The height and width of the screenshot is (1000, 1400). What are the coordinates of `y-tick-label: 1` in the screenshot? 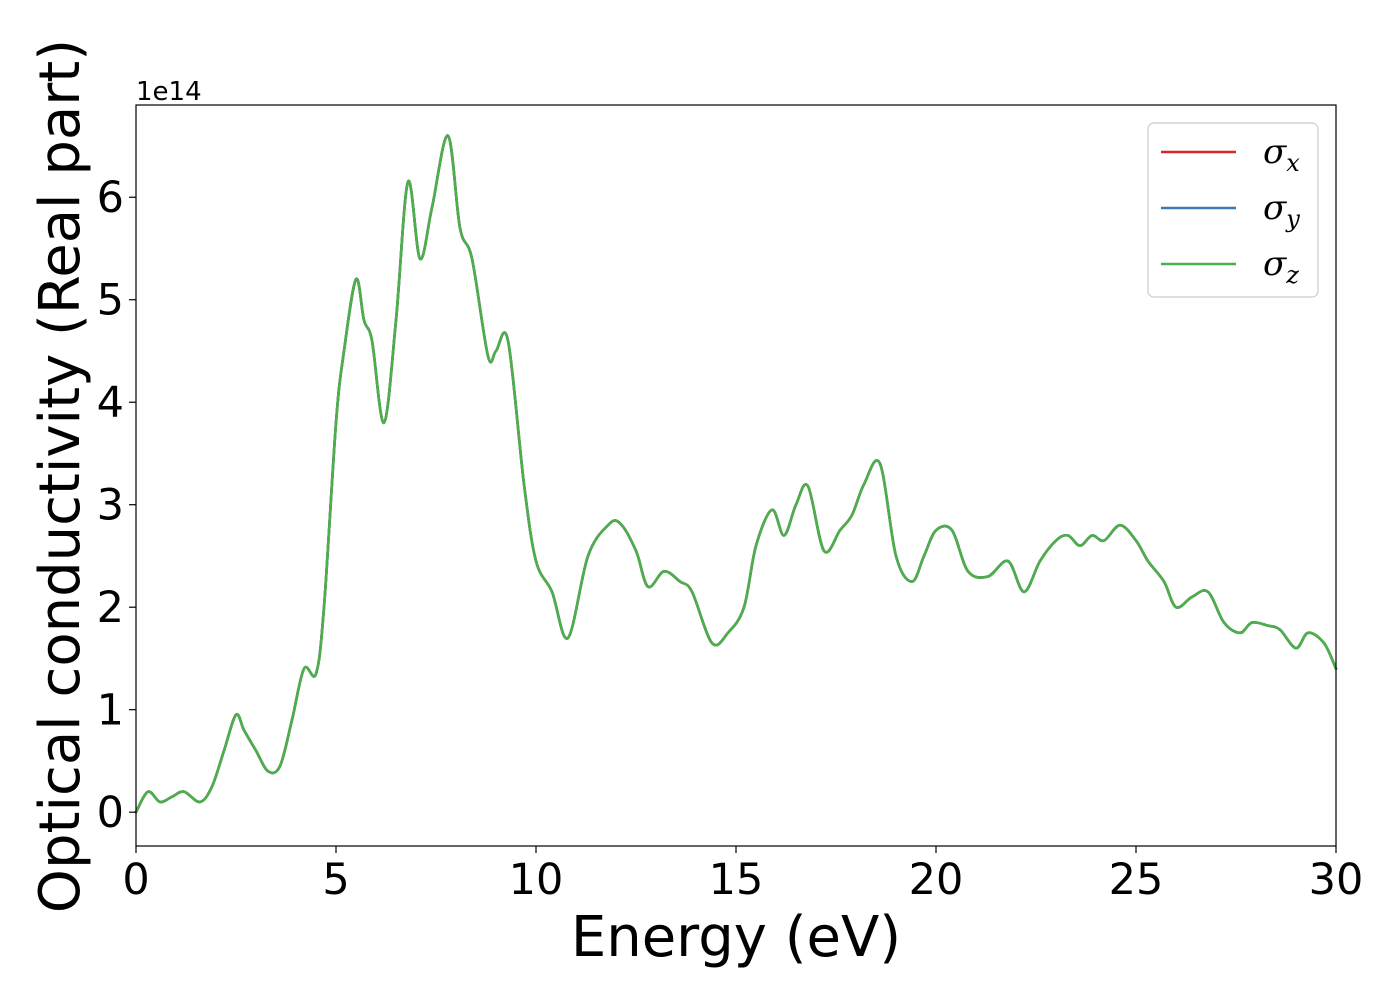 It's located at (110, 711).